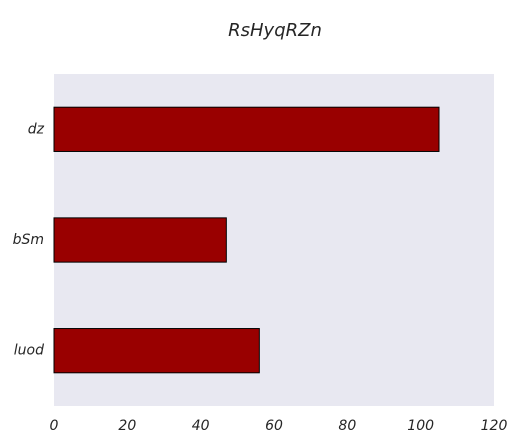 This screenshot has height=444, width=518. What do you see at coordinates (29, 351) in the screenshot?
I see `y-tick-label: luod` at bounding box center [29, 351].